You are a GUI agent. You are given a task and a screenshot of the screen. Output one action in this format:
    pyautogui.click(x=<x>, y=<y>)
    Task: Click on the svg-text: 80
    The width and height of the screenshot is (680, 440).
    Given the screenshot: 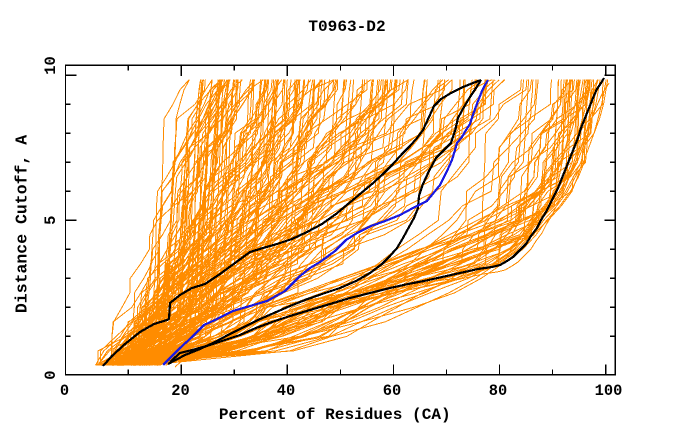 What is the action you would take?
    pyautogui.click(x=498, y=391)
    